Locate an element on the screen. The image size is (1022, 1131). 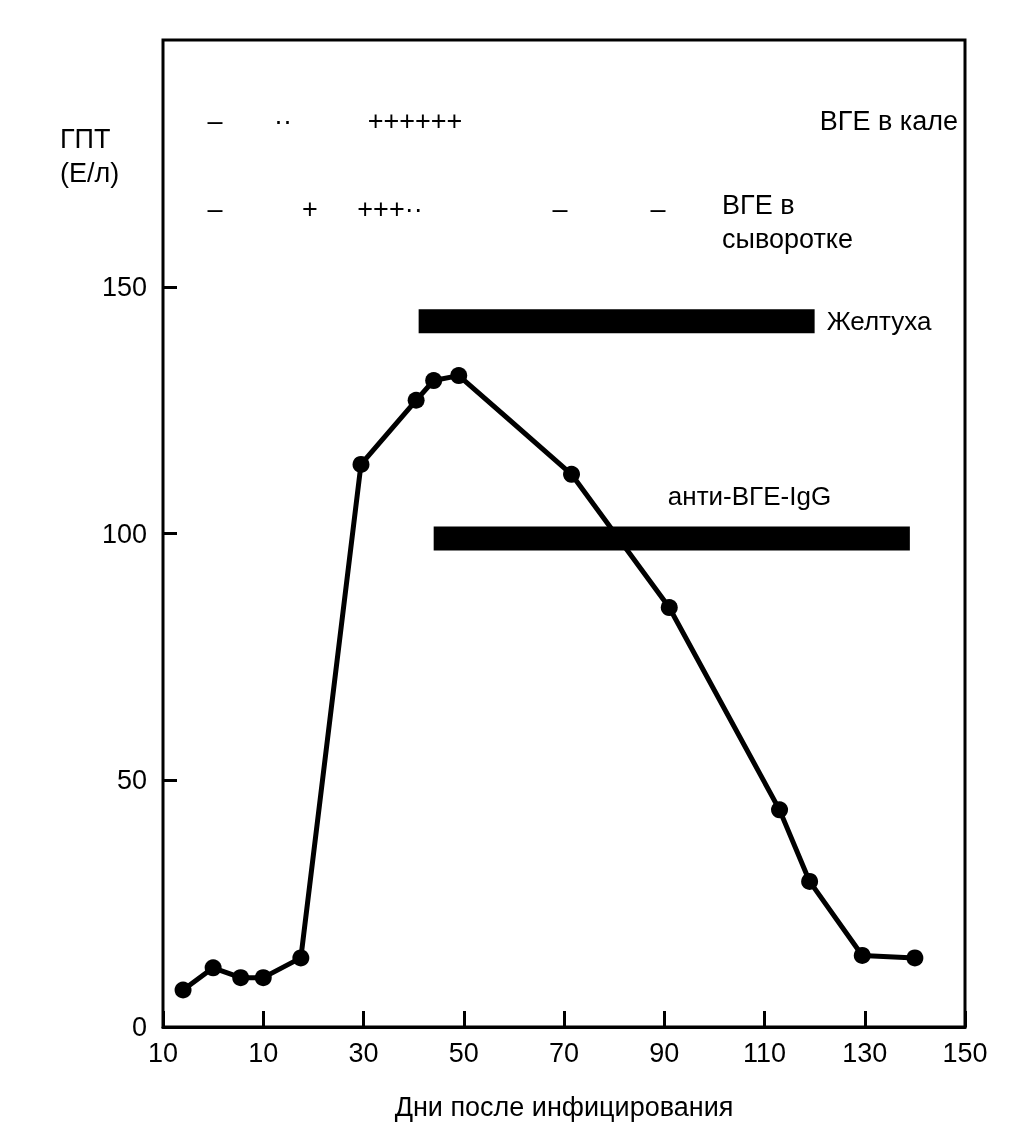
y-tick-label: 50 is located at coordinates (131, 780).